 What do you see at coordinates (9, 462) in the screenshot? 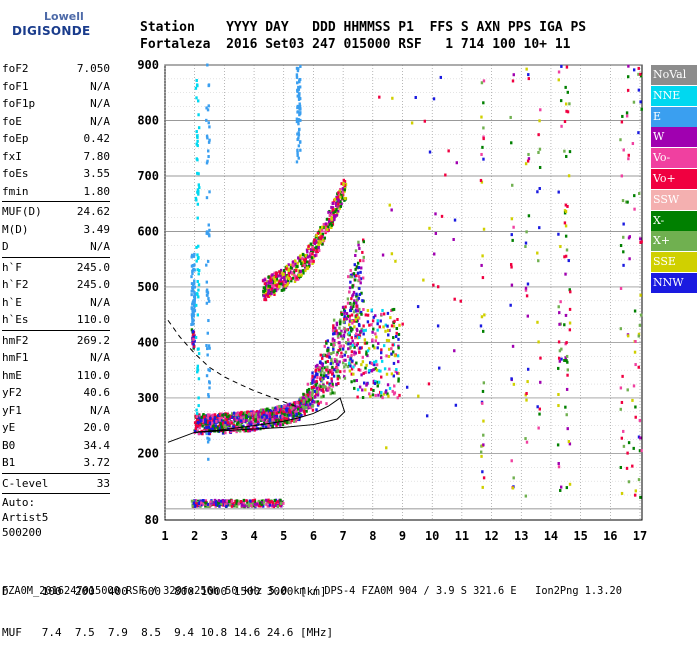
I see `param-name: B1` at bounding box center [9, 462].